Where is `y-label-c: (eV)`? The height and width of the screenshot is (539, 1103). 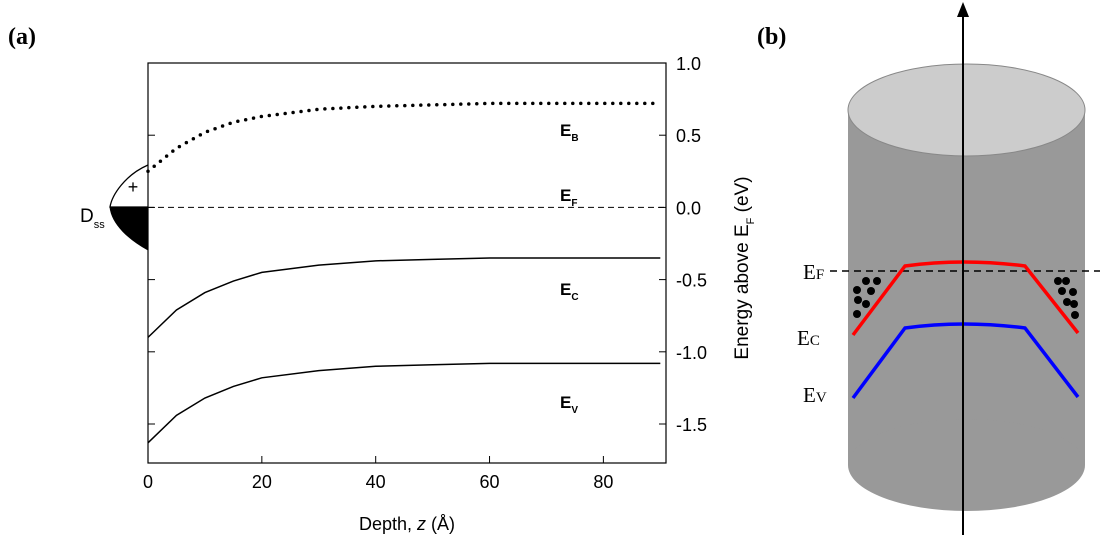
y-label-c: (eV) is located at coordinates (742, 196).